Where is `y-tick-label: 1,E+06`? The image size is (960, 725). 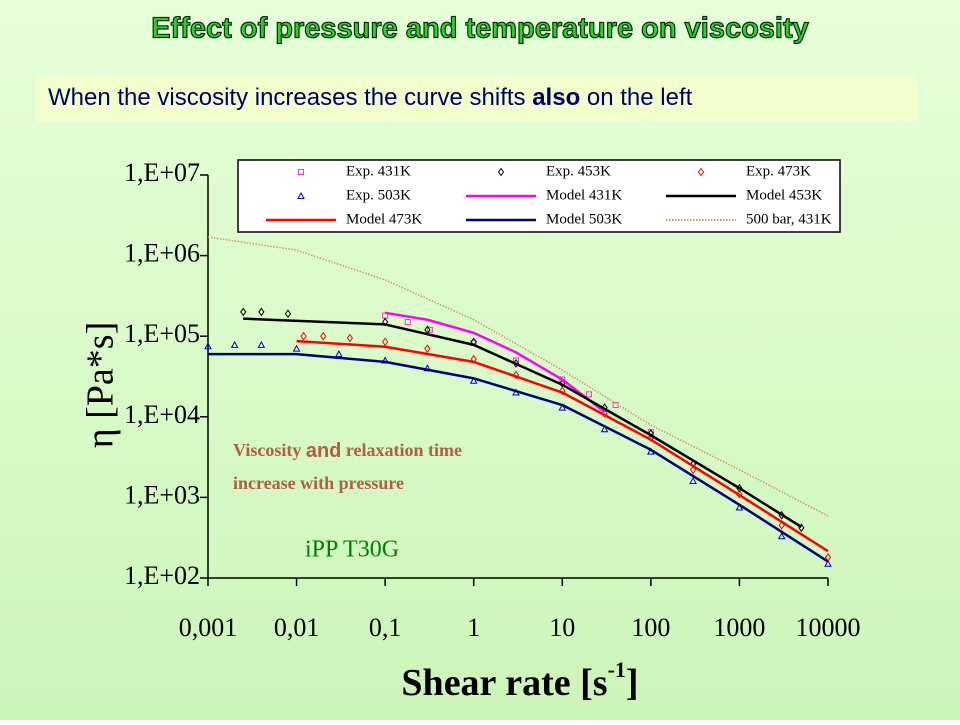 y-tick-label: 1,E+06 is located at coordinates (162, 253).